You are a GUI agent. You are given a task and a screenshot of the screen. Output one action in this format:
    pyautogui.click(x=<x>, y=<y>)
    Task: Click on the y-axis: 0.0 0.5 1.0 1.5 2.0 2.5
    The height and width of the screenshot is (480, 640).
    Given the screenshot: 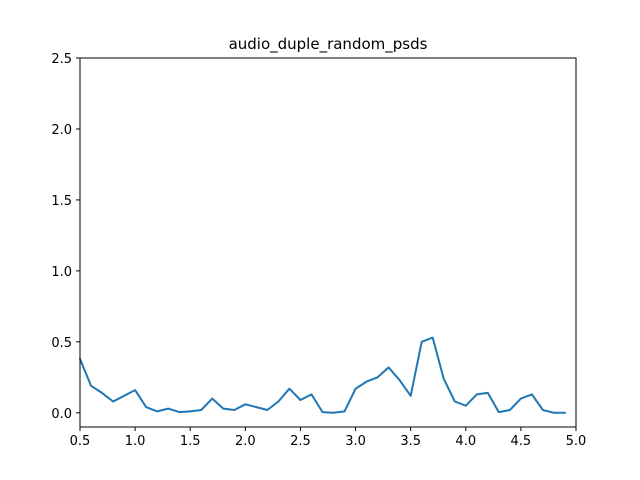 What is the action you would take?
    pyautogui.click(x=65, y=237)
    